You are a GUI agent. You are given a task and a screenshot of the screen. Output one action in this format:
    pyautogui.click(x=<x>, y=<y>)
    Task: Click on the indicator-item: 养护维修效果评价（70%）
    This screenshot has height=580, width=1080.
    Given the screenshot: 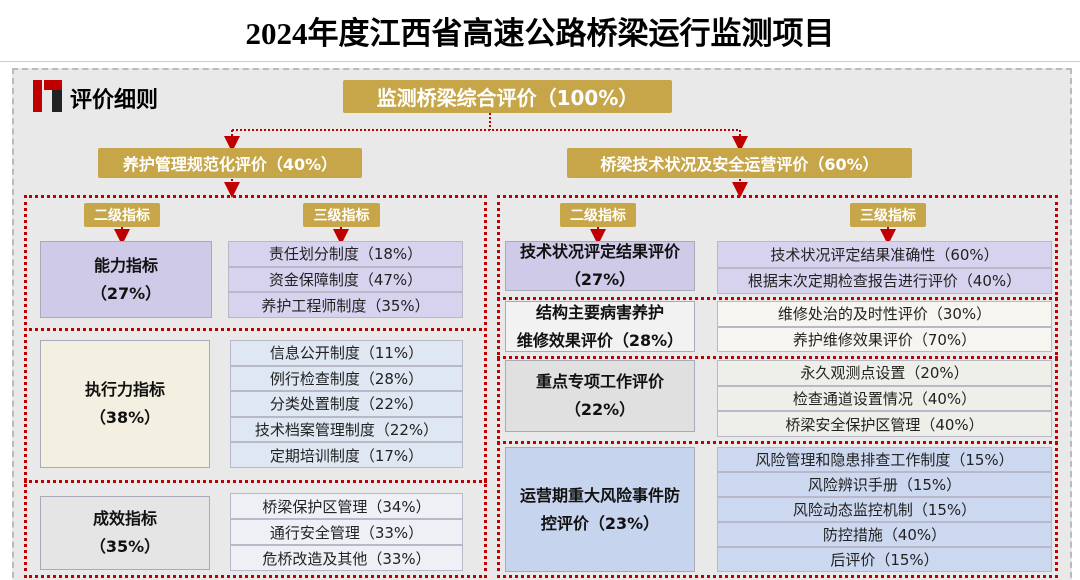 What is the action you would take?
    pyautogui.click(x=884, y=339)
    